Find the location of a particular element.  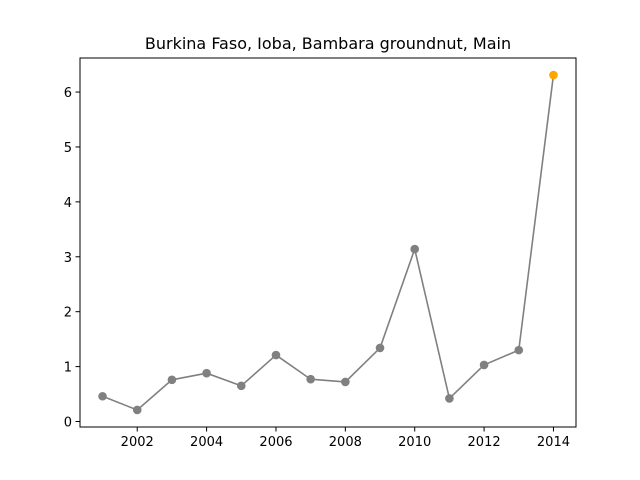

y-tick-label: 6 is located at coordinates (68, 93).